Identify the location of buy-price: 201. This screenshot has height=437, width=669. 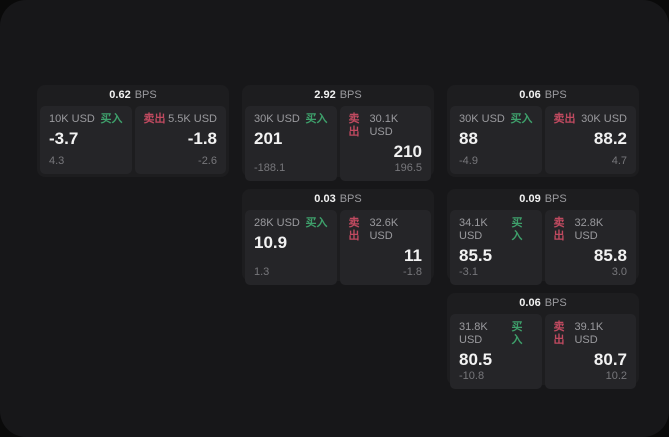
(268, 138).